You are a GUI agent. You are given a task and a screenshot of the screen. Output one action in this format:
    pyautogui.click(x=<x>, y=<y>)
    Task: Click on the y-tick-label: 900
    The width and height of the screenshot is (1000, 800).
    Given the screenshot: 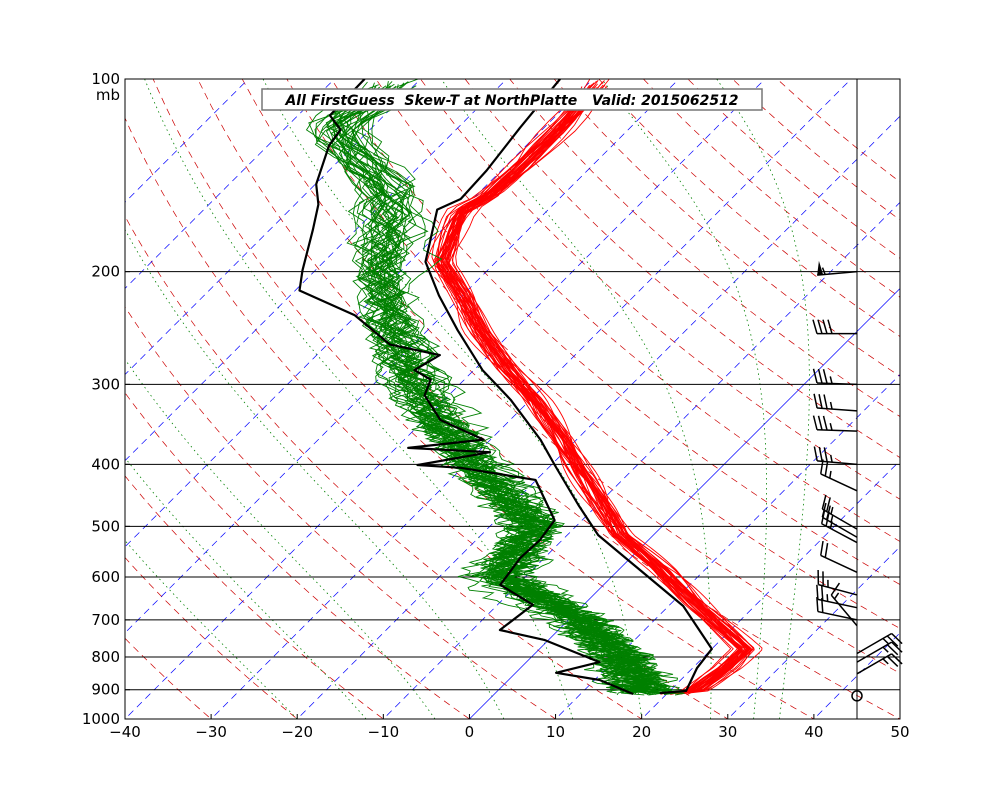 What is the action you would take?
    pyautogui.click(x=105, y=690)
    